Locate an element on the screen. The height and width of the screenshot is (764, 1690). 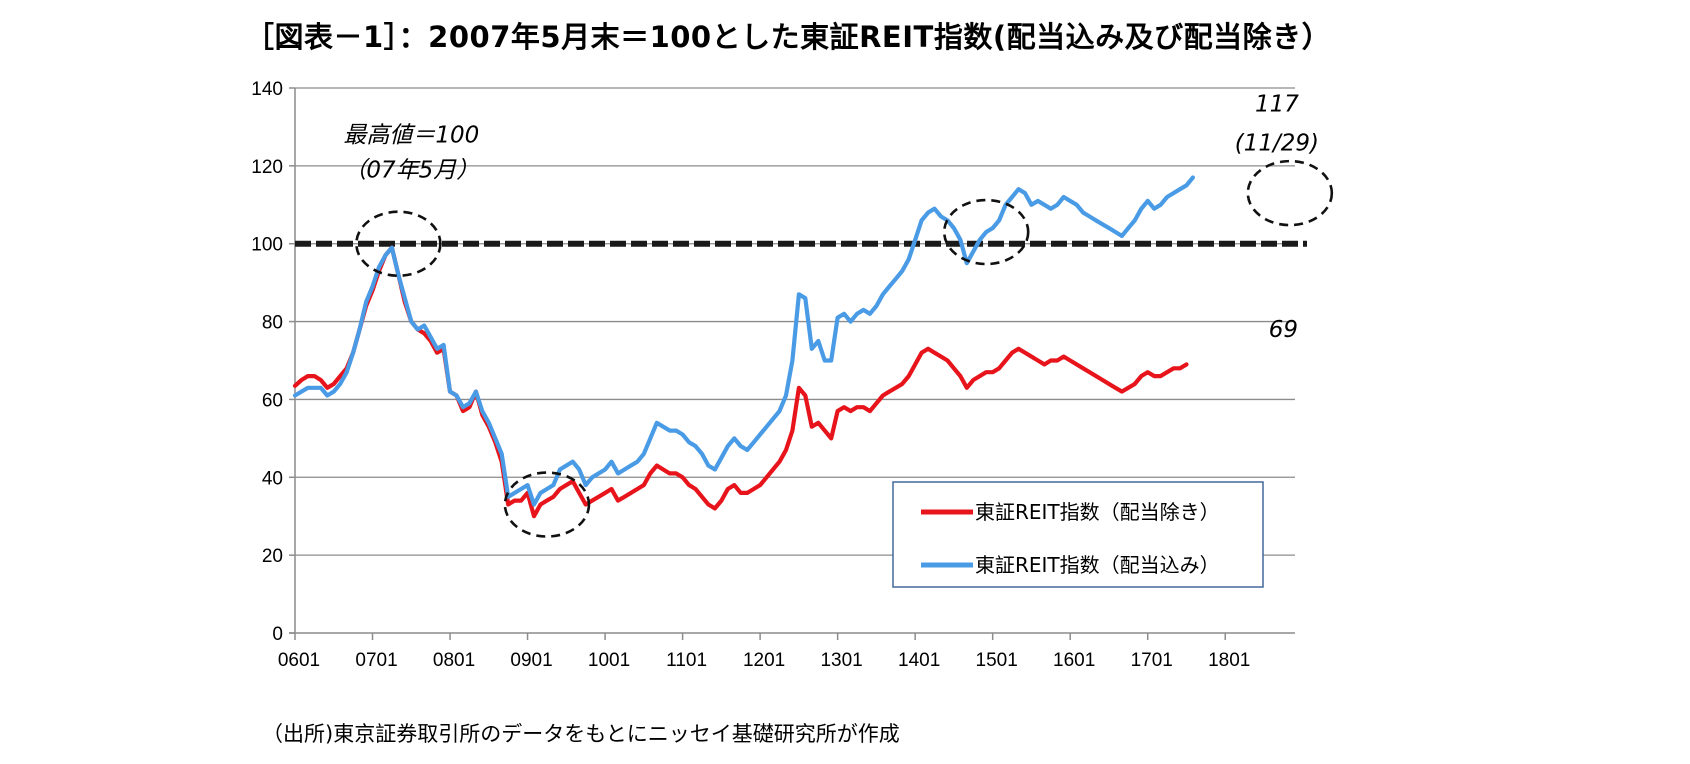
annotation-text: （07年5月） is located at coordinates (411, 171).